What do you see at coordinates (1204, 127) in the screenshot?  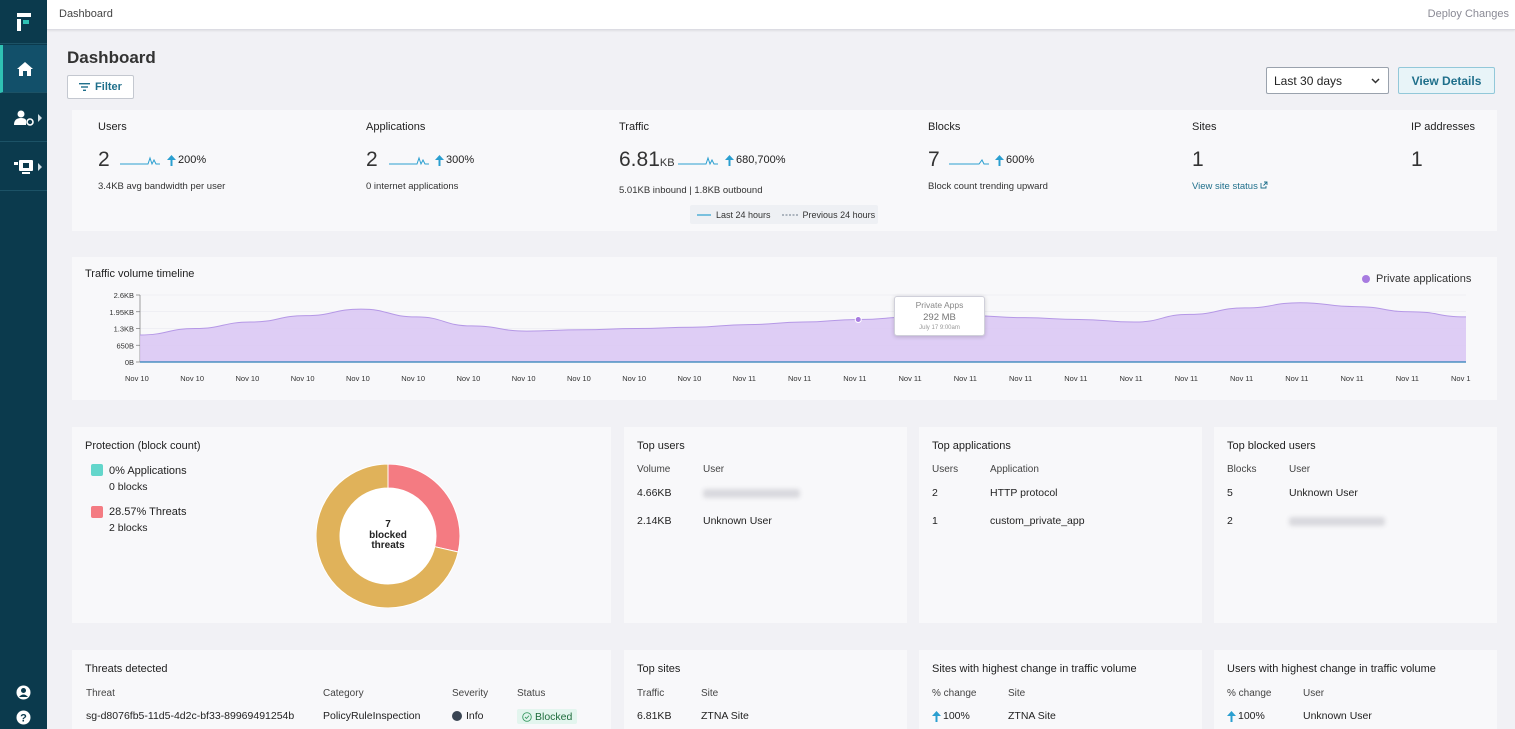 I see `kpi-sites-label: Sites` at bounding box center [1204, 127].